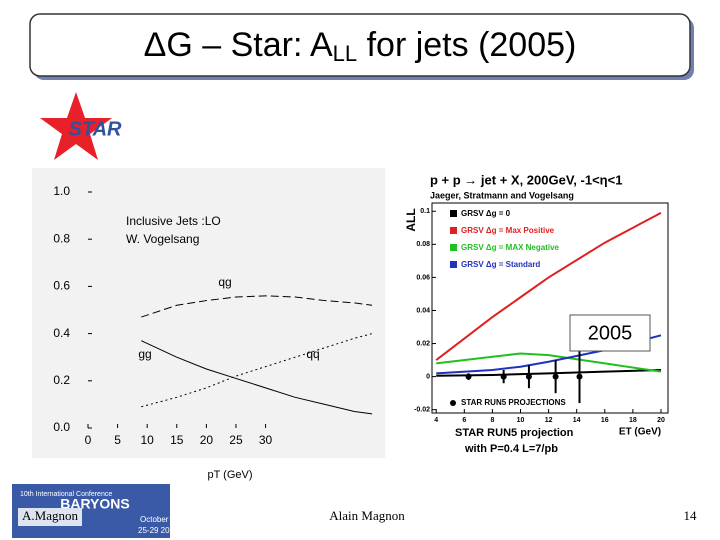  I want to click on y-tick-label: 0.4, so click(61, 333).